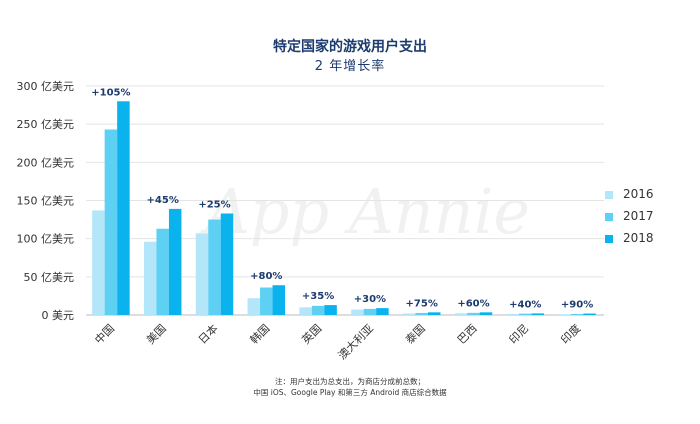  Describe the element at coordinates (609, 216) in the screenshot. I see `legend-swatch-2017` at that location.